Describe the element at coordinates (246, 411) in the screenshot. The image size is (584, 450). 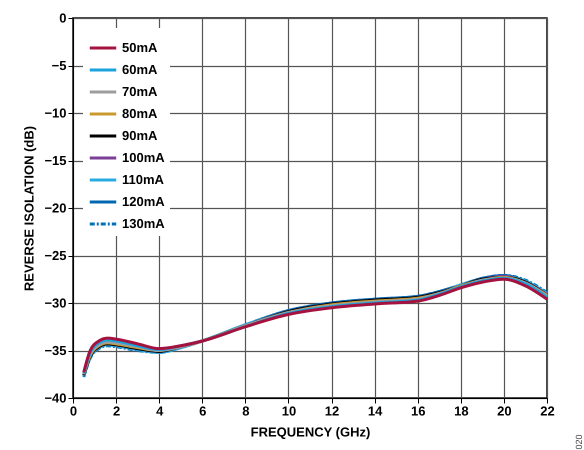
I see `x-tick-label: 8` at that location.